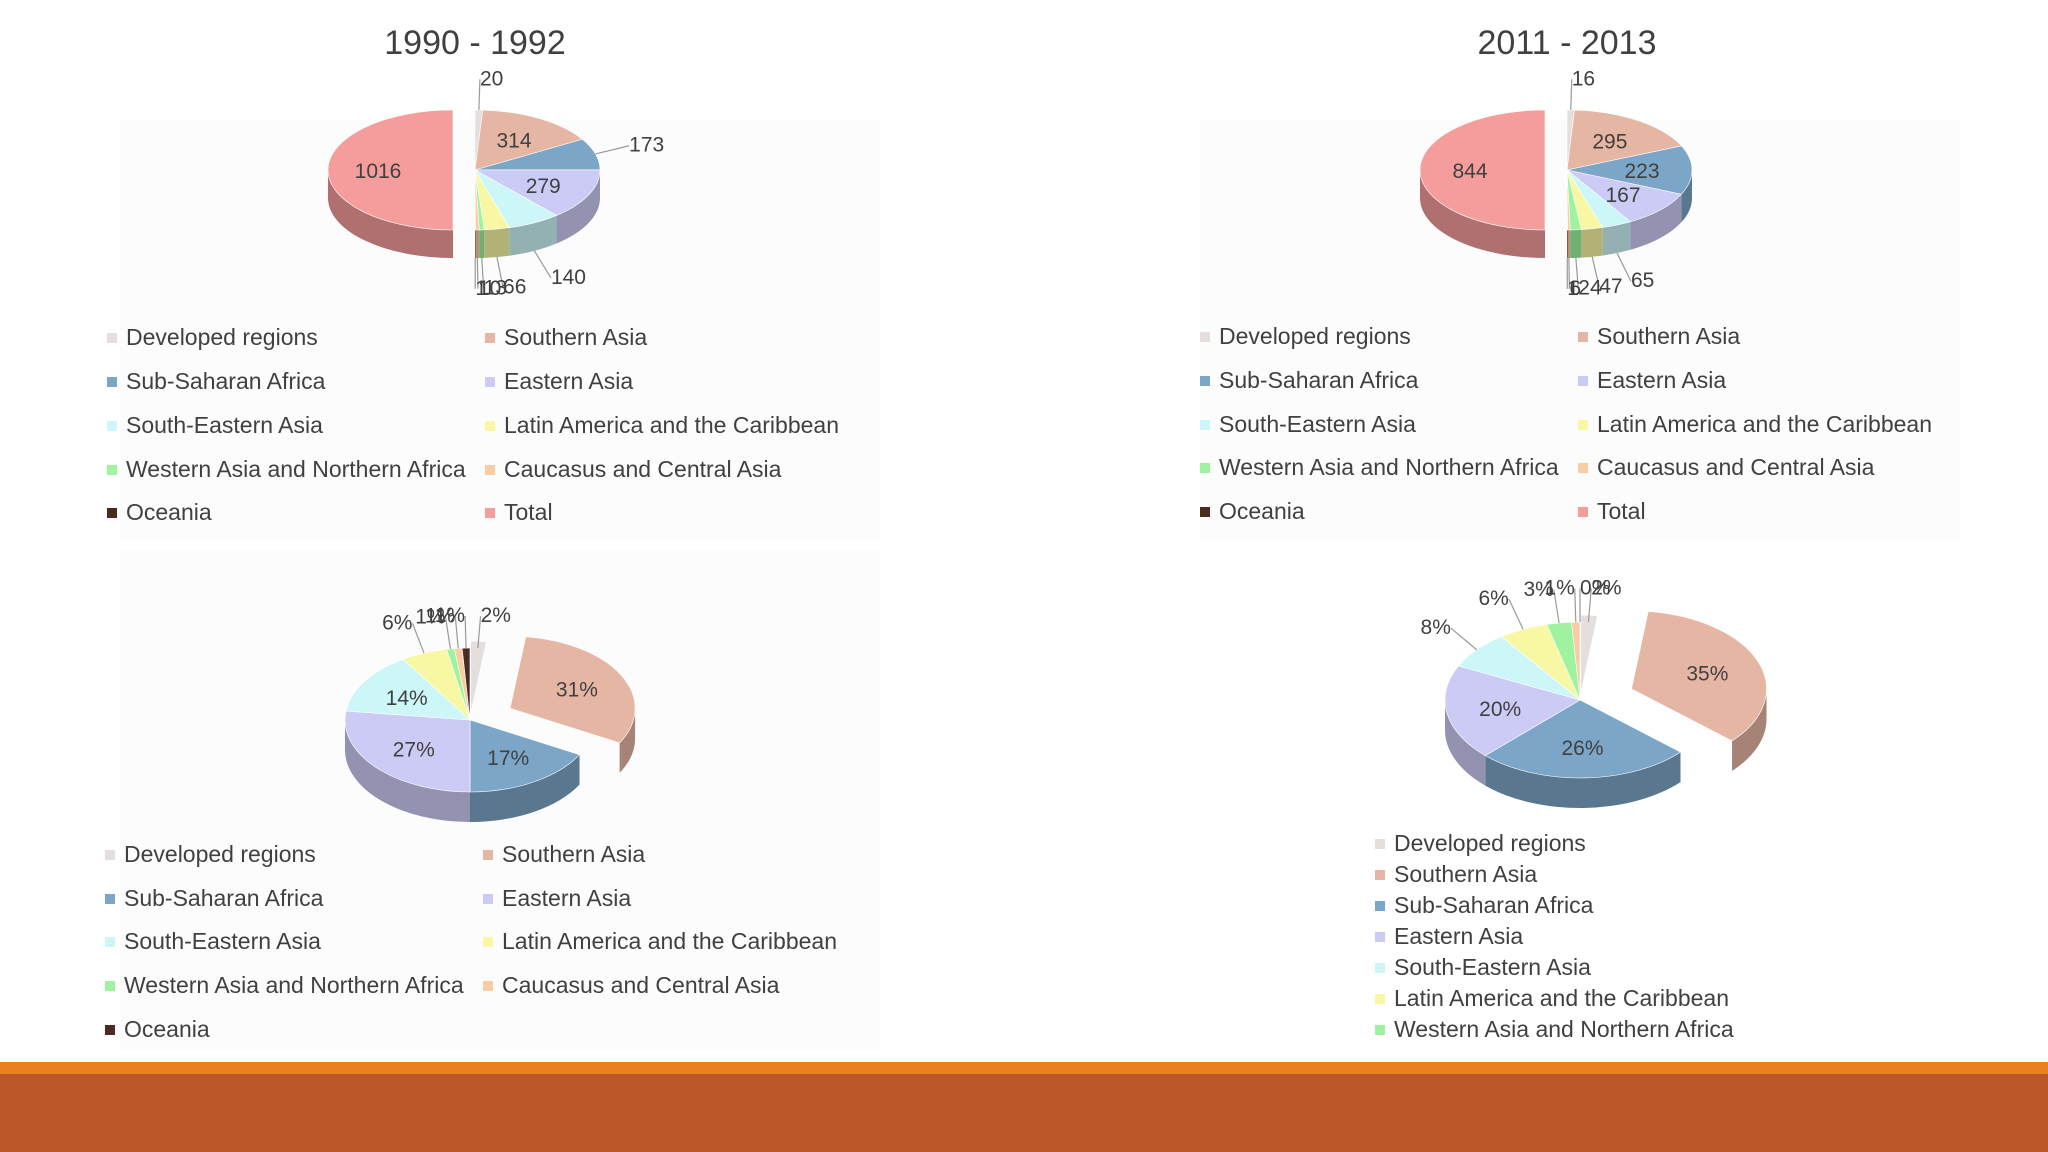 This screenshot has width=2048, height=1152. I want to click on data-label-caucasus: 10, so click(489, 288).